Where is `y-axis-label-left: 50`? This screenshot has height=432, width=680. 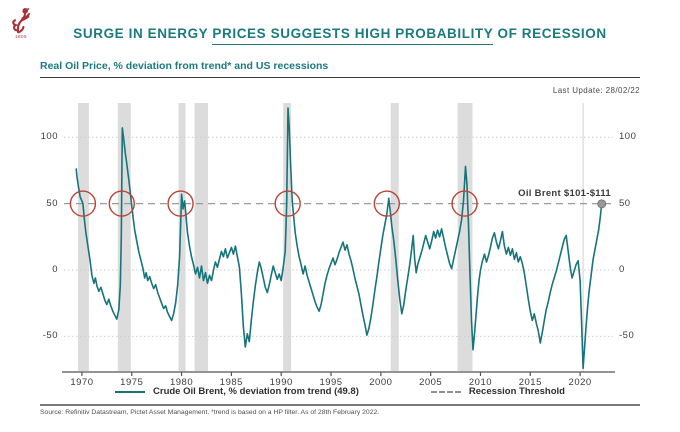
y-axis-label-left: 50 is located at coordinates (52, 203).